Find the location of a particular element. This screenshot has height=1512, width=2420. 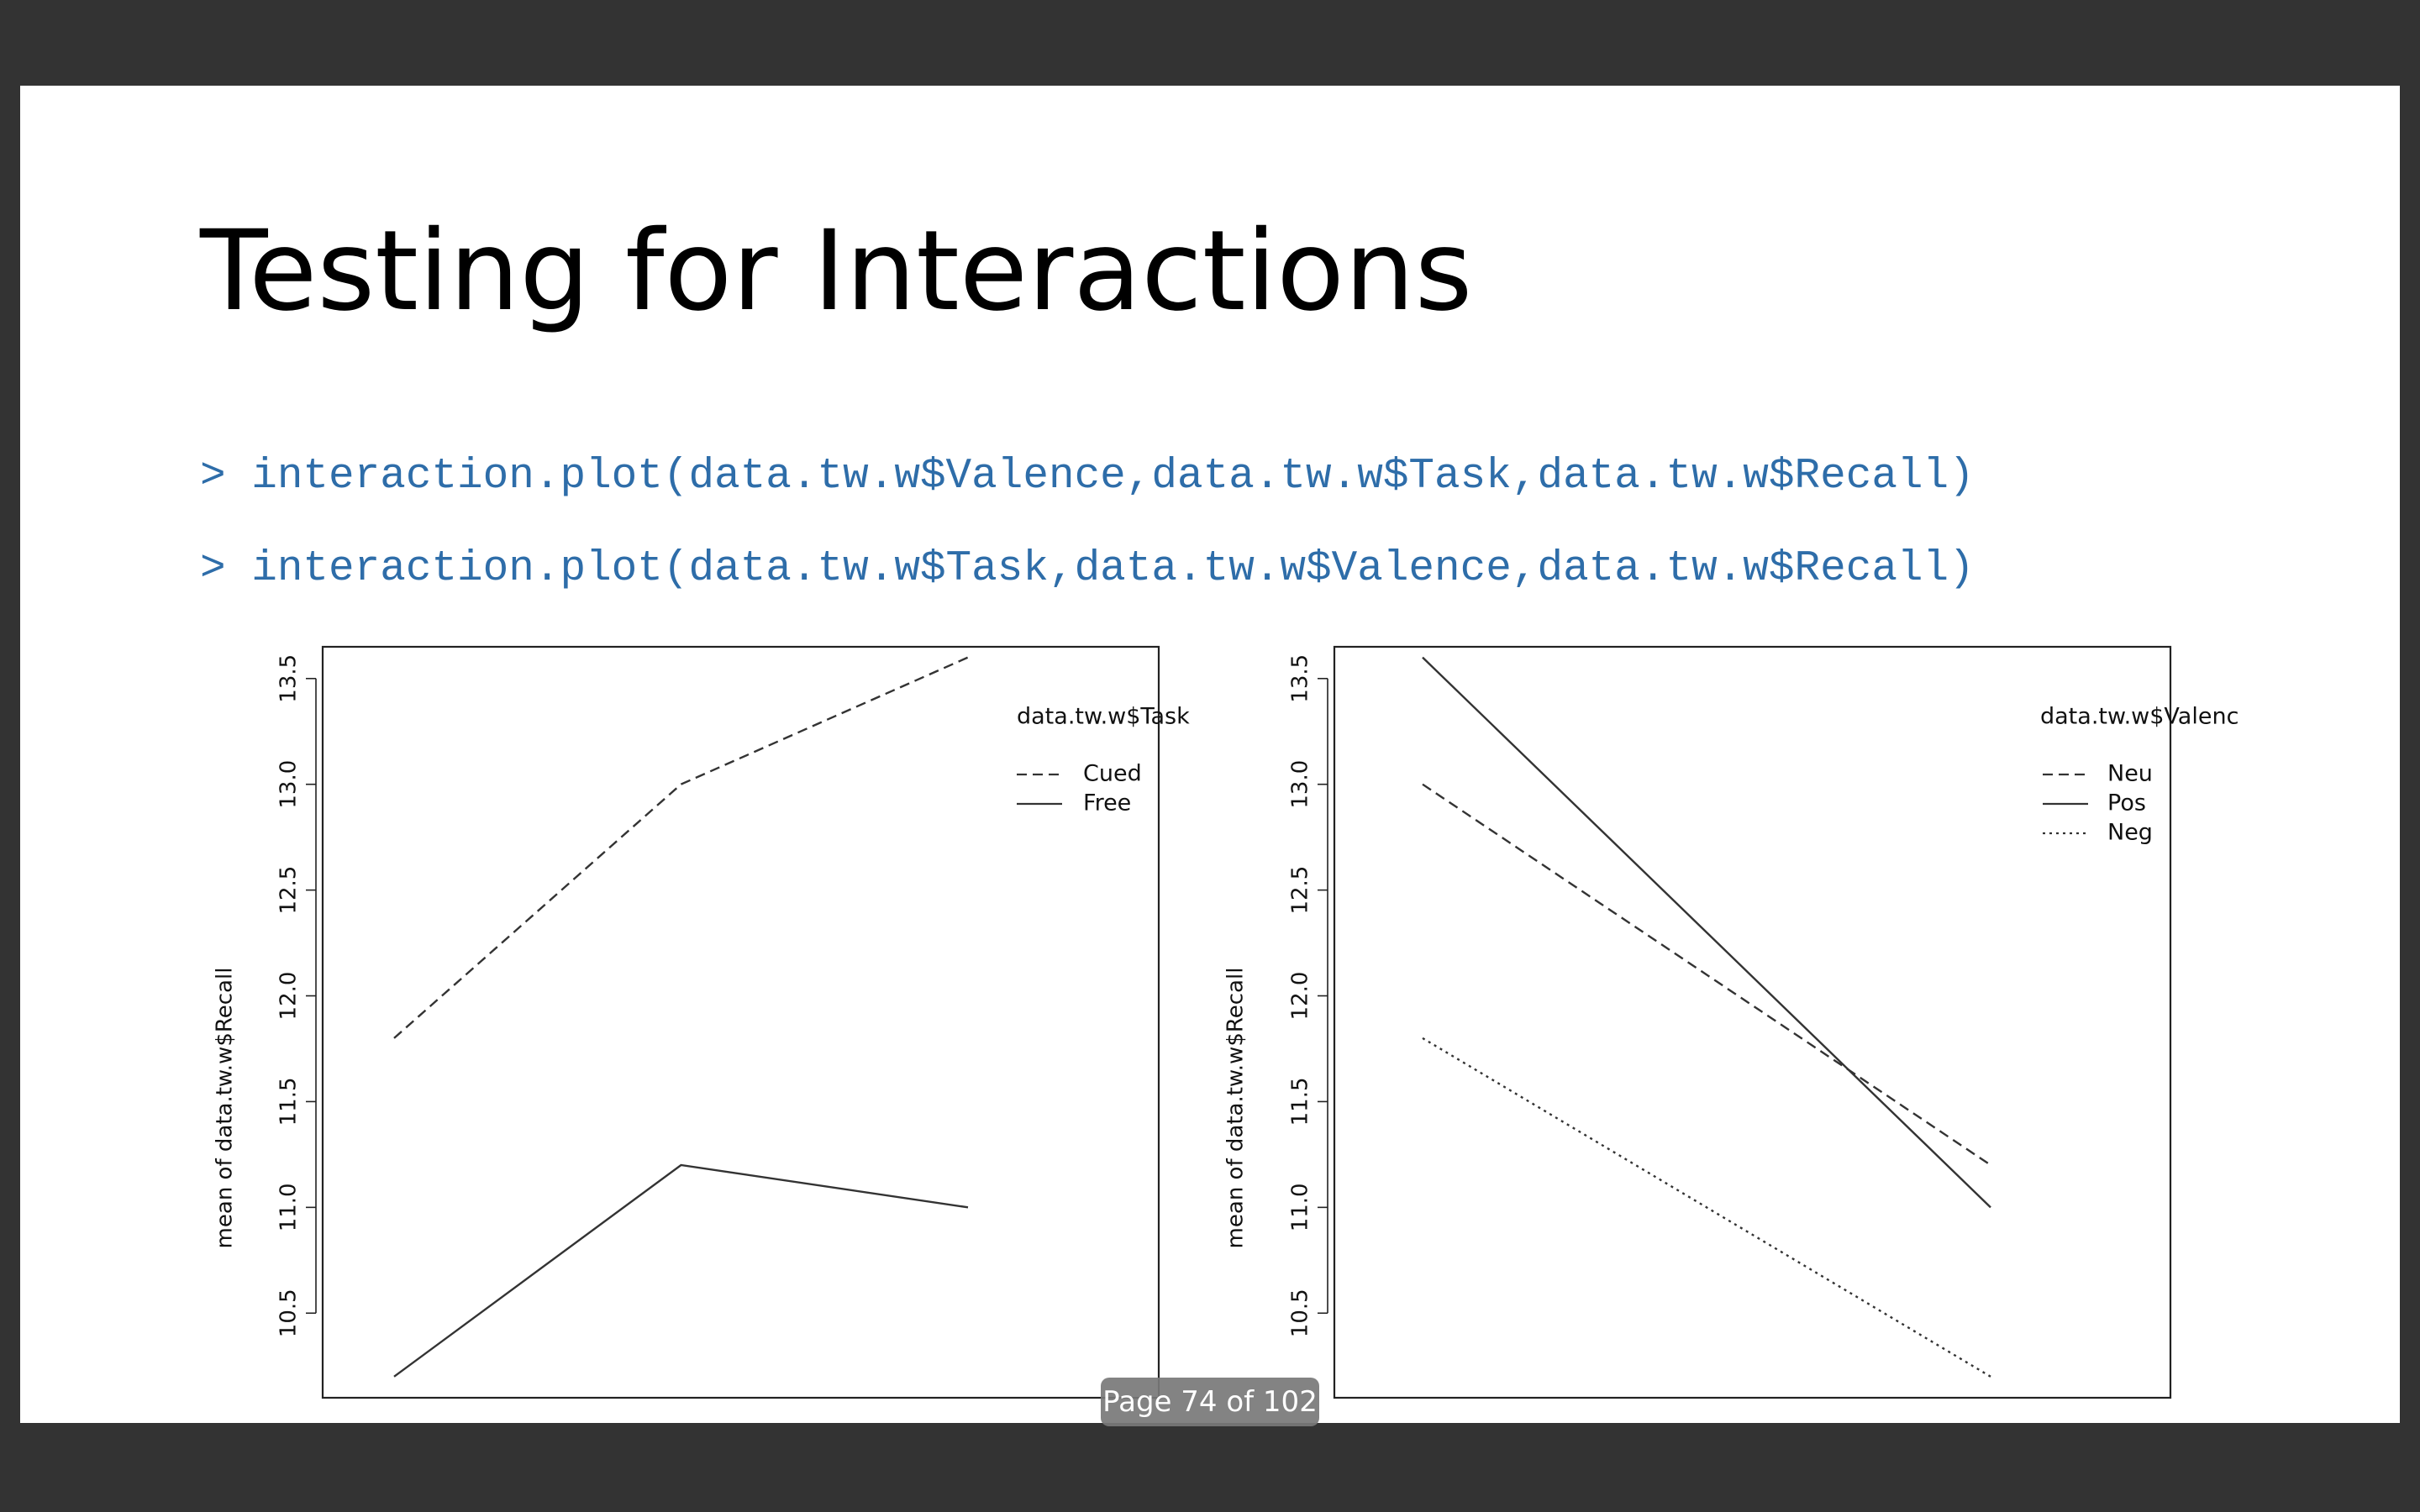

plot-2-y-tick-label-2: 11.5 is located at coordinates (1300, 1101).